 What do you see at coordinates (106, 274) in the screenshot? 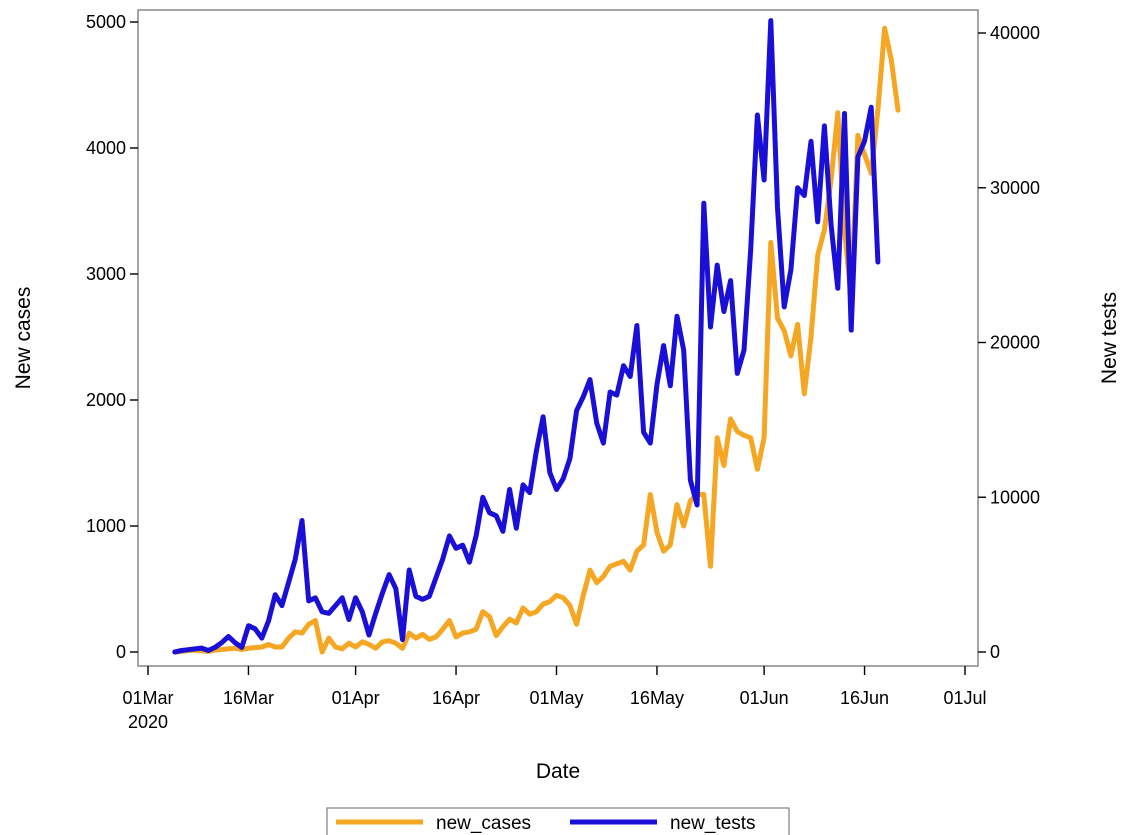
I see `left-y-tick-label: 3000` at bounding box center [106, 274].